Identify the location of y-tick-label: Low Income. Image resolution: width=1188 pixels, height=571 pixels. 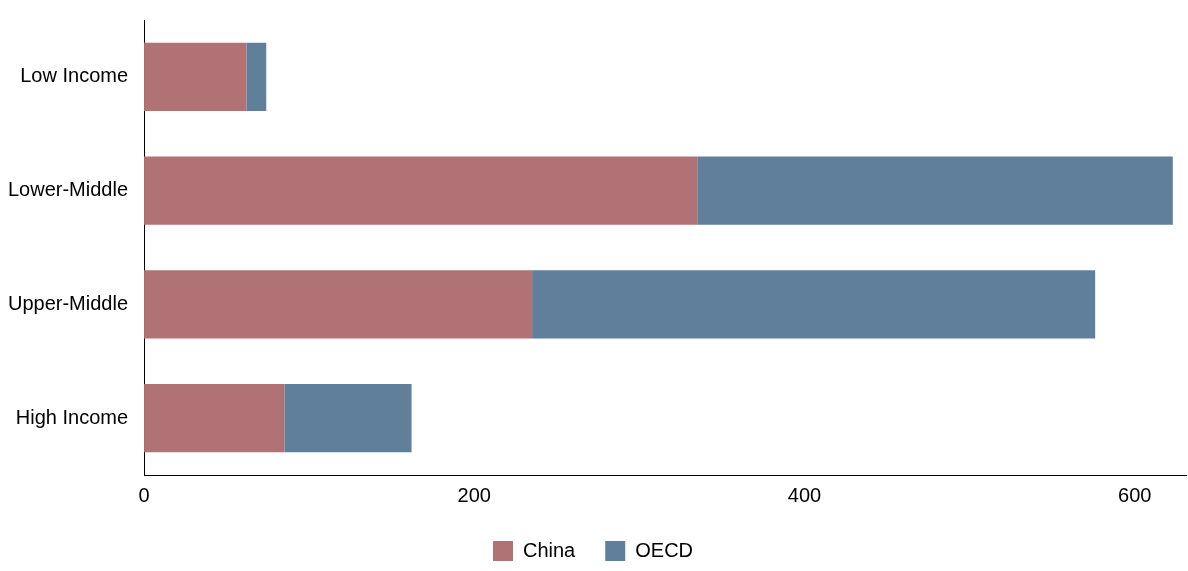
(74, 75).